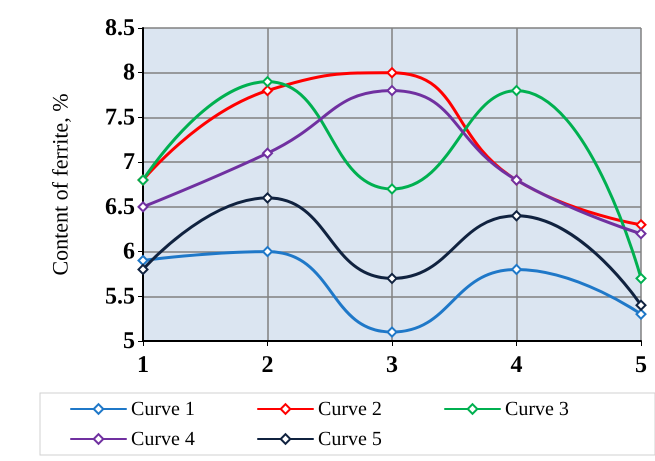 The width and height of the screenshot is (655, 461). I want to click on y-tick-label: 7, so click(129, 162).